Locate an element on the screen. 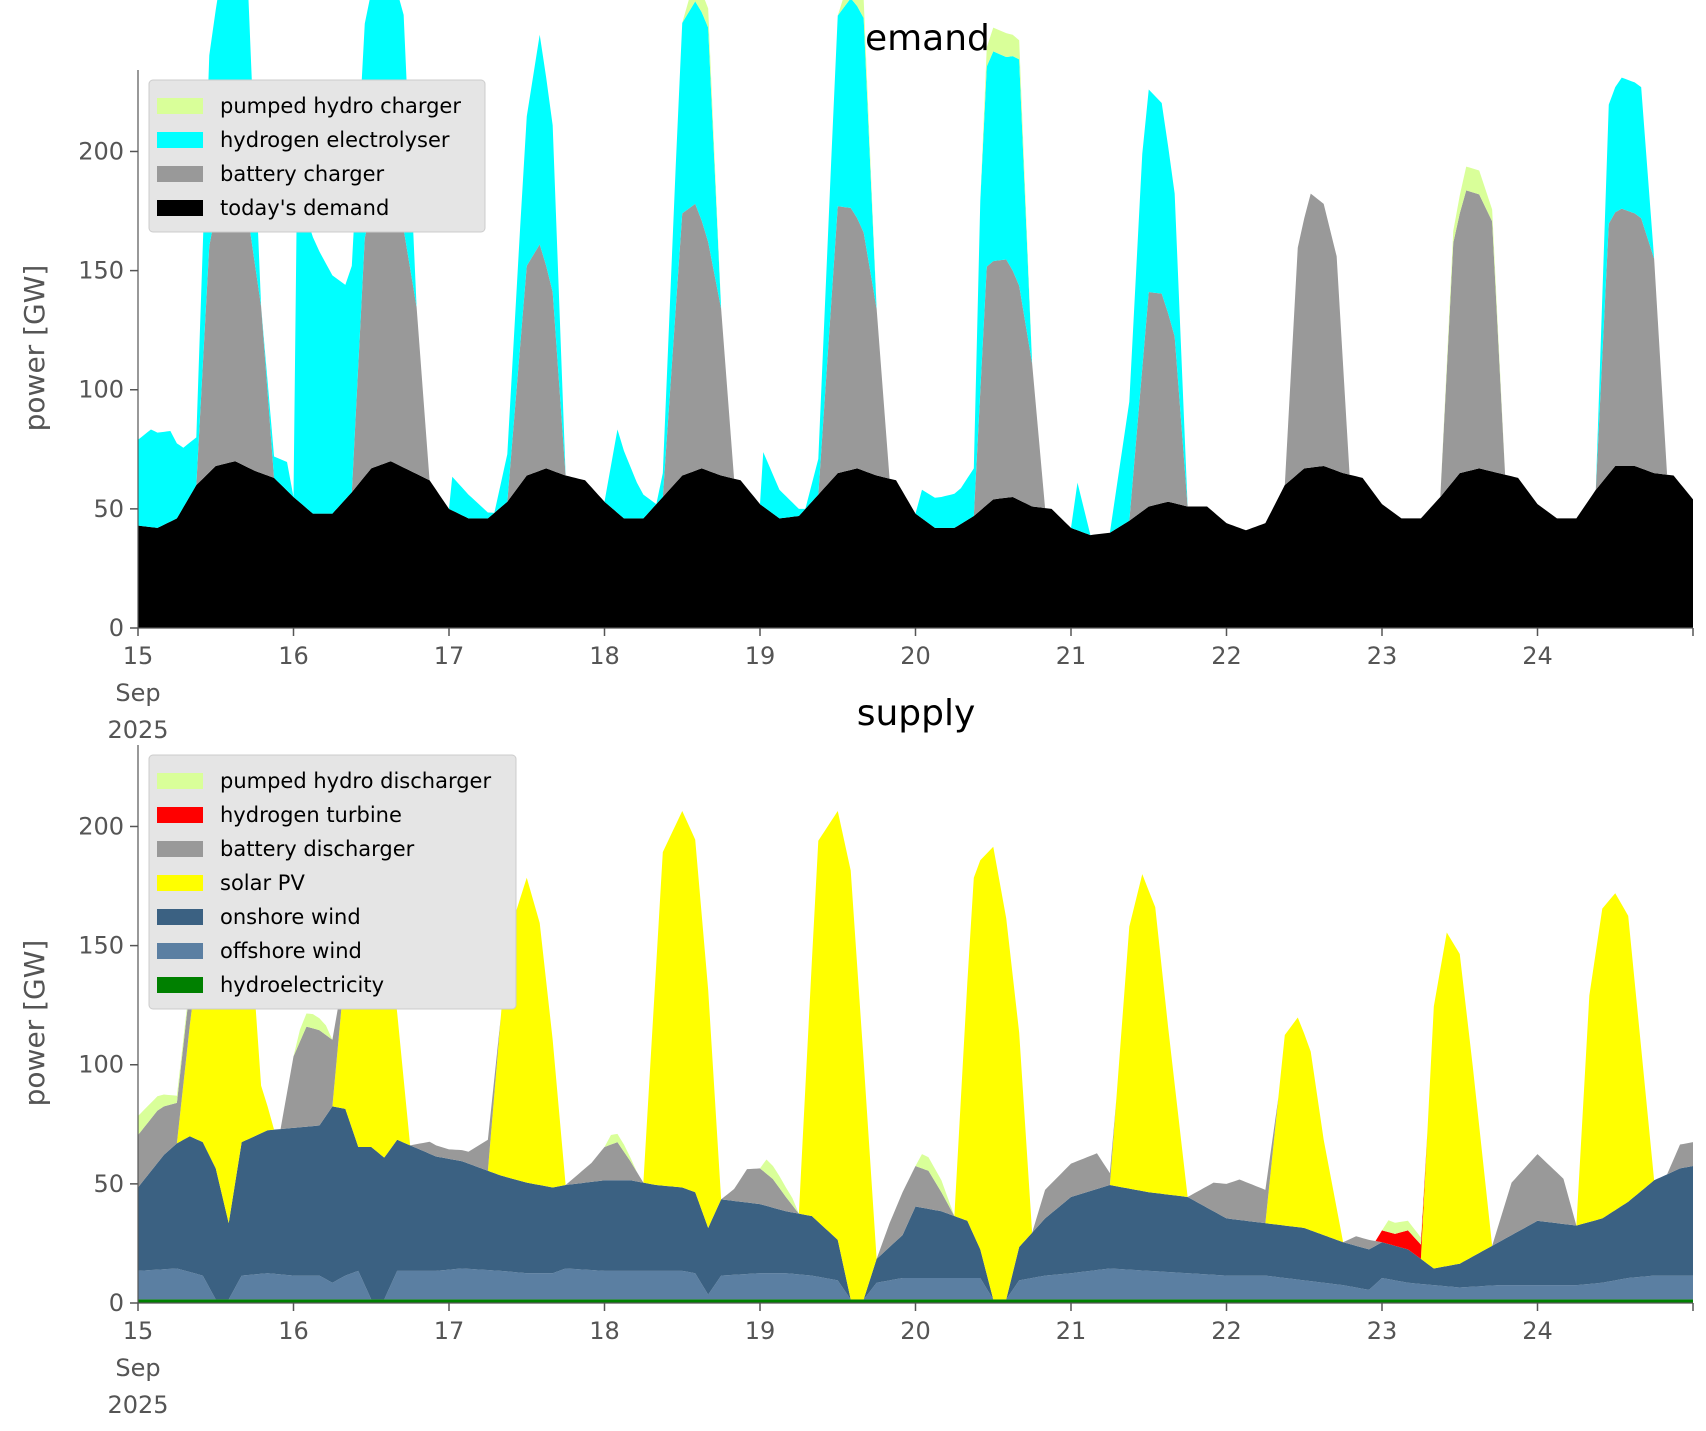  legend-swatch-today-s-demand is located at coordinates (180, 208).